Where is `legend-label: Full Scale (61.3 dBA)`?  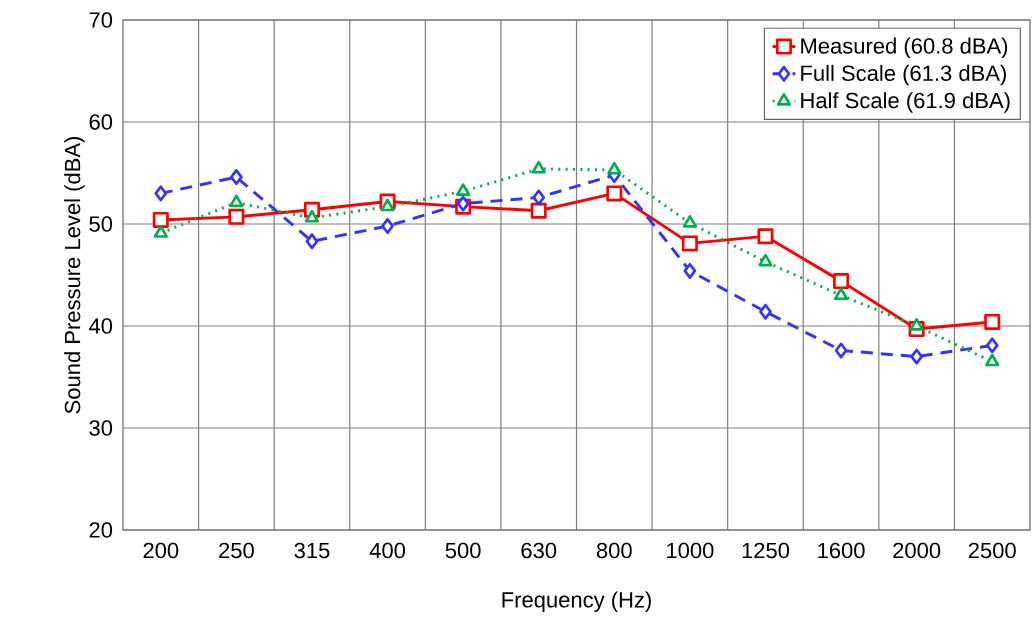 legend-label: Full Scale (61.3 dBA) is located at coordinates (903, 75).